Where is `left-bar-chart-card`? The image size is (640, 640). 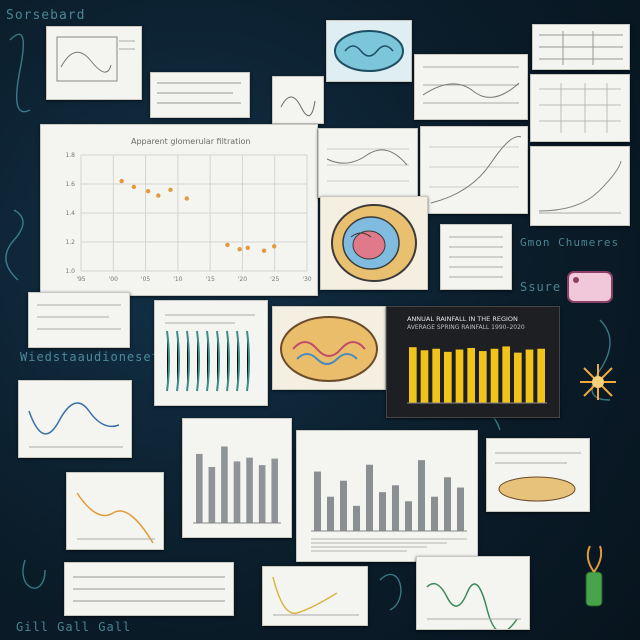 left-bar-chart-card is located at coordinates (237, 478).